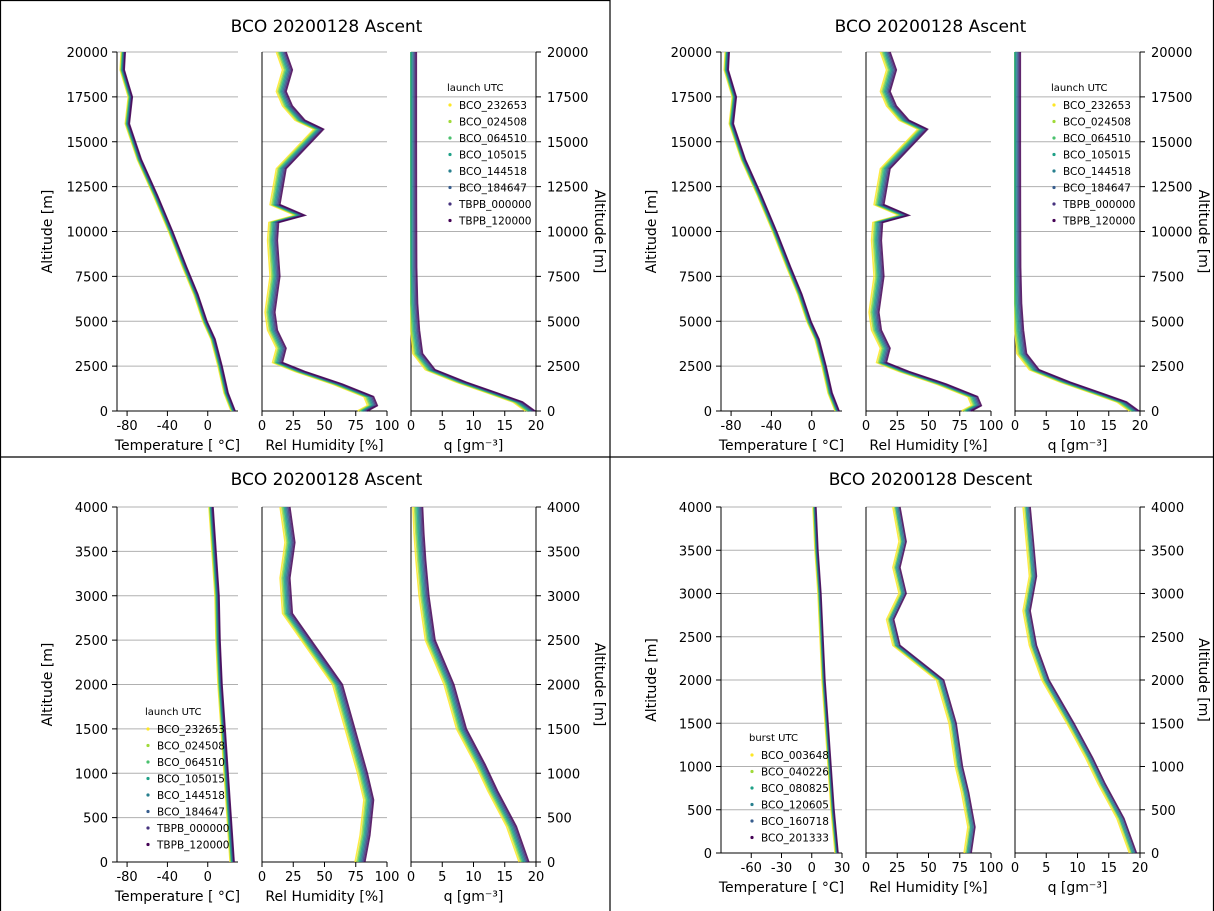  What do you see at coordinates (795, 773) in the screenshot?
I see `legend-entry: BCO_040226` at bounding box center [795, 773].